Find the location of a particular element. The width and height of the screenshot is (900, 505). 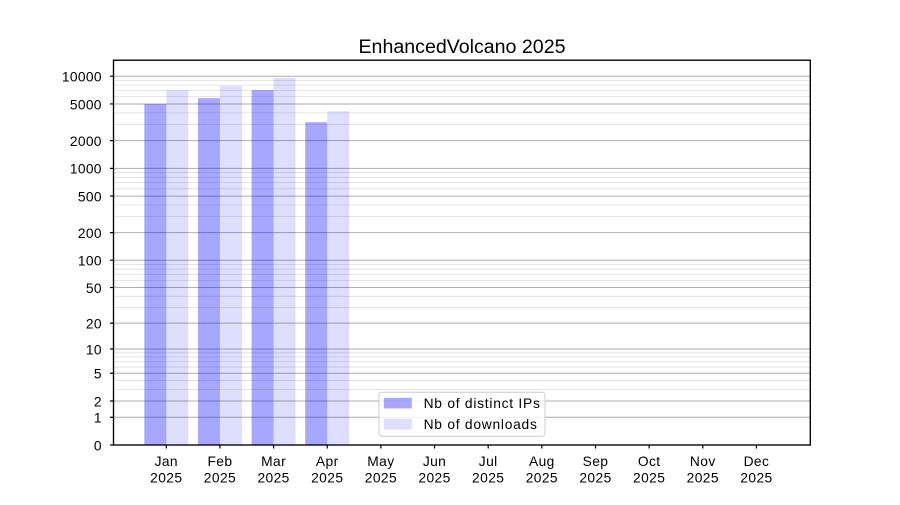

svg-text: 10000 is located at coordinates (82, 77).